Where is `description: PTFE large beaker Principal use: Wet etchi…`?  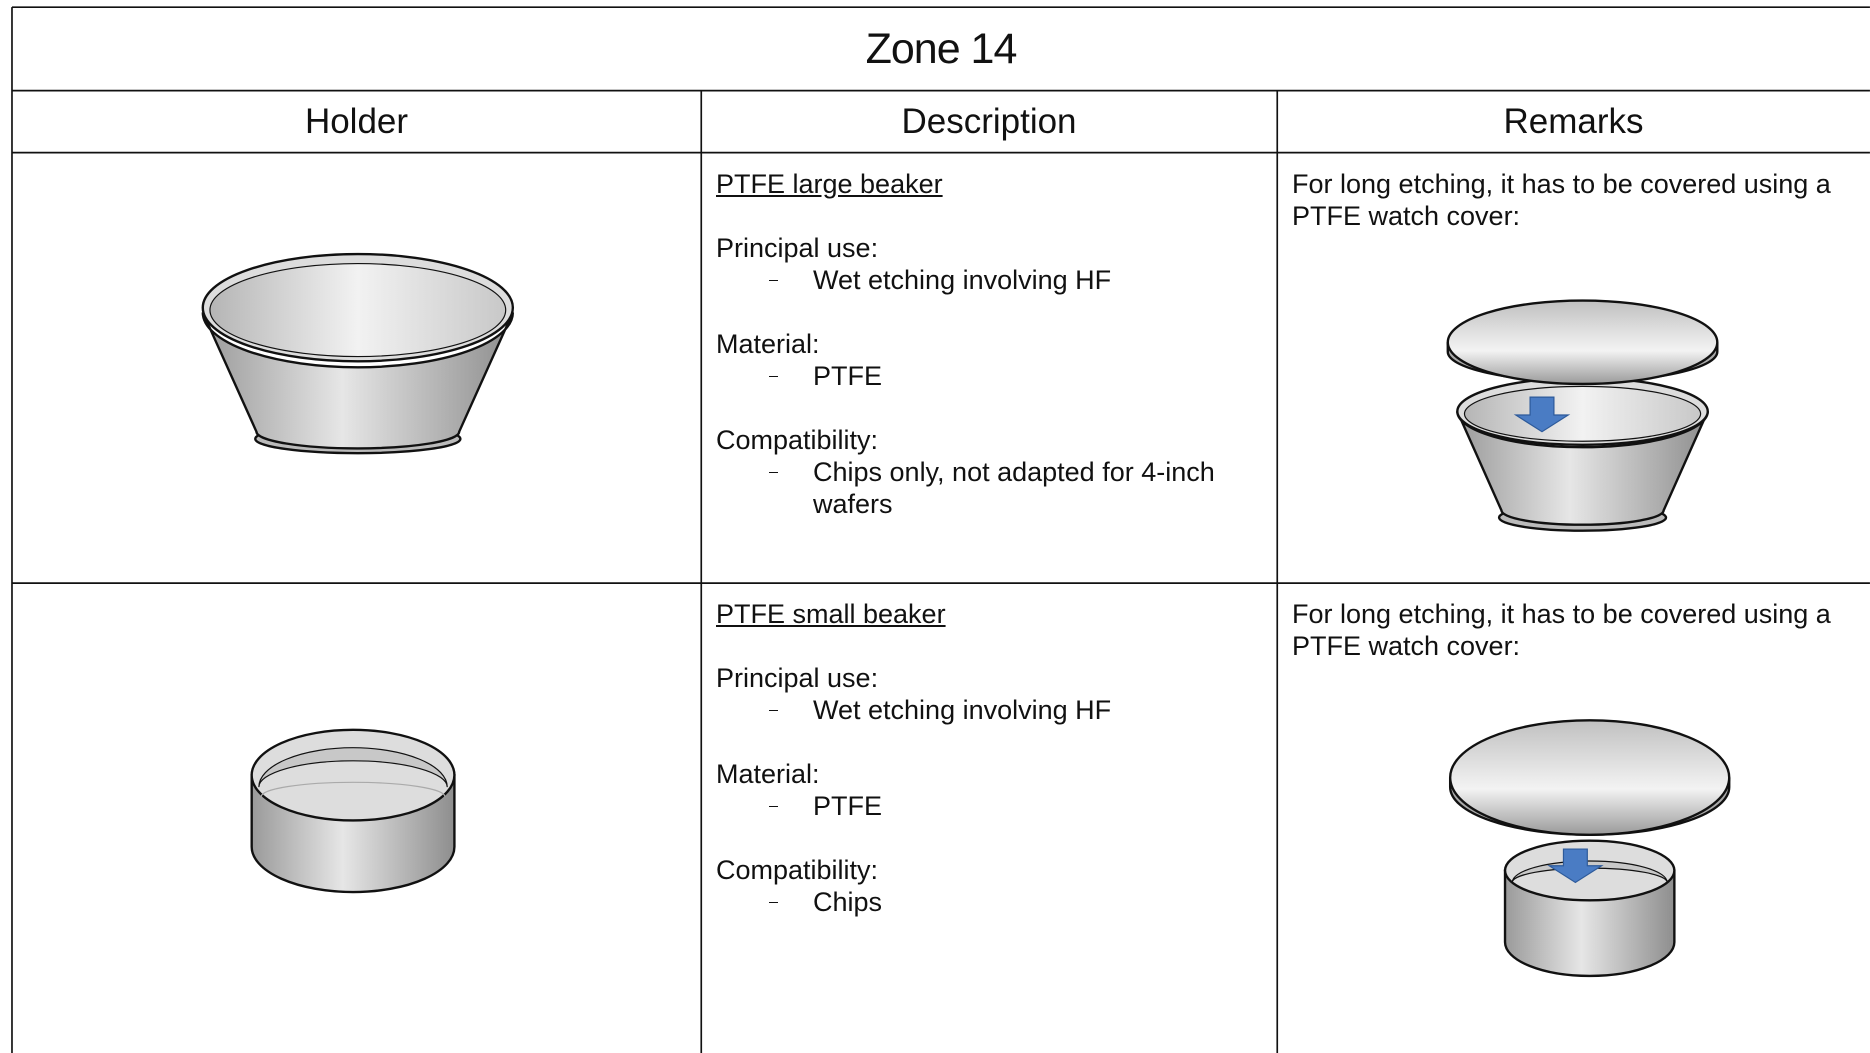
description: PTFE large beaker Principal use: Wet etchi… is located at coordinates (991, 360).